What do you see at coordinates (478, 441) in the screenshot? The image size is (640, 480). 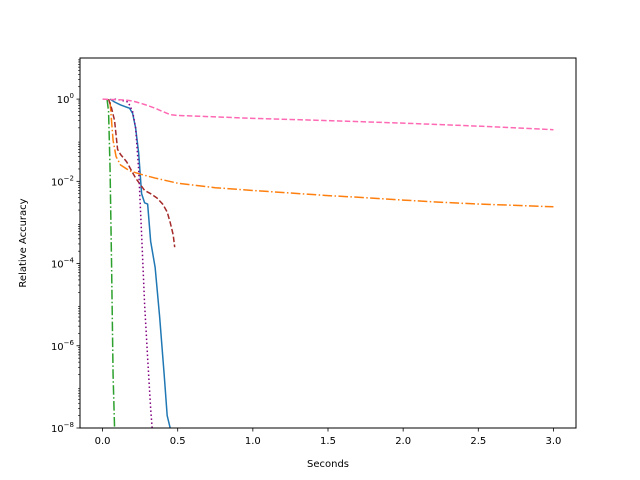 I see `x-tick-label: 2.5` at bounding box center [478, 441].